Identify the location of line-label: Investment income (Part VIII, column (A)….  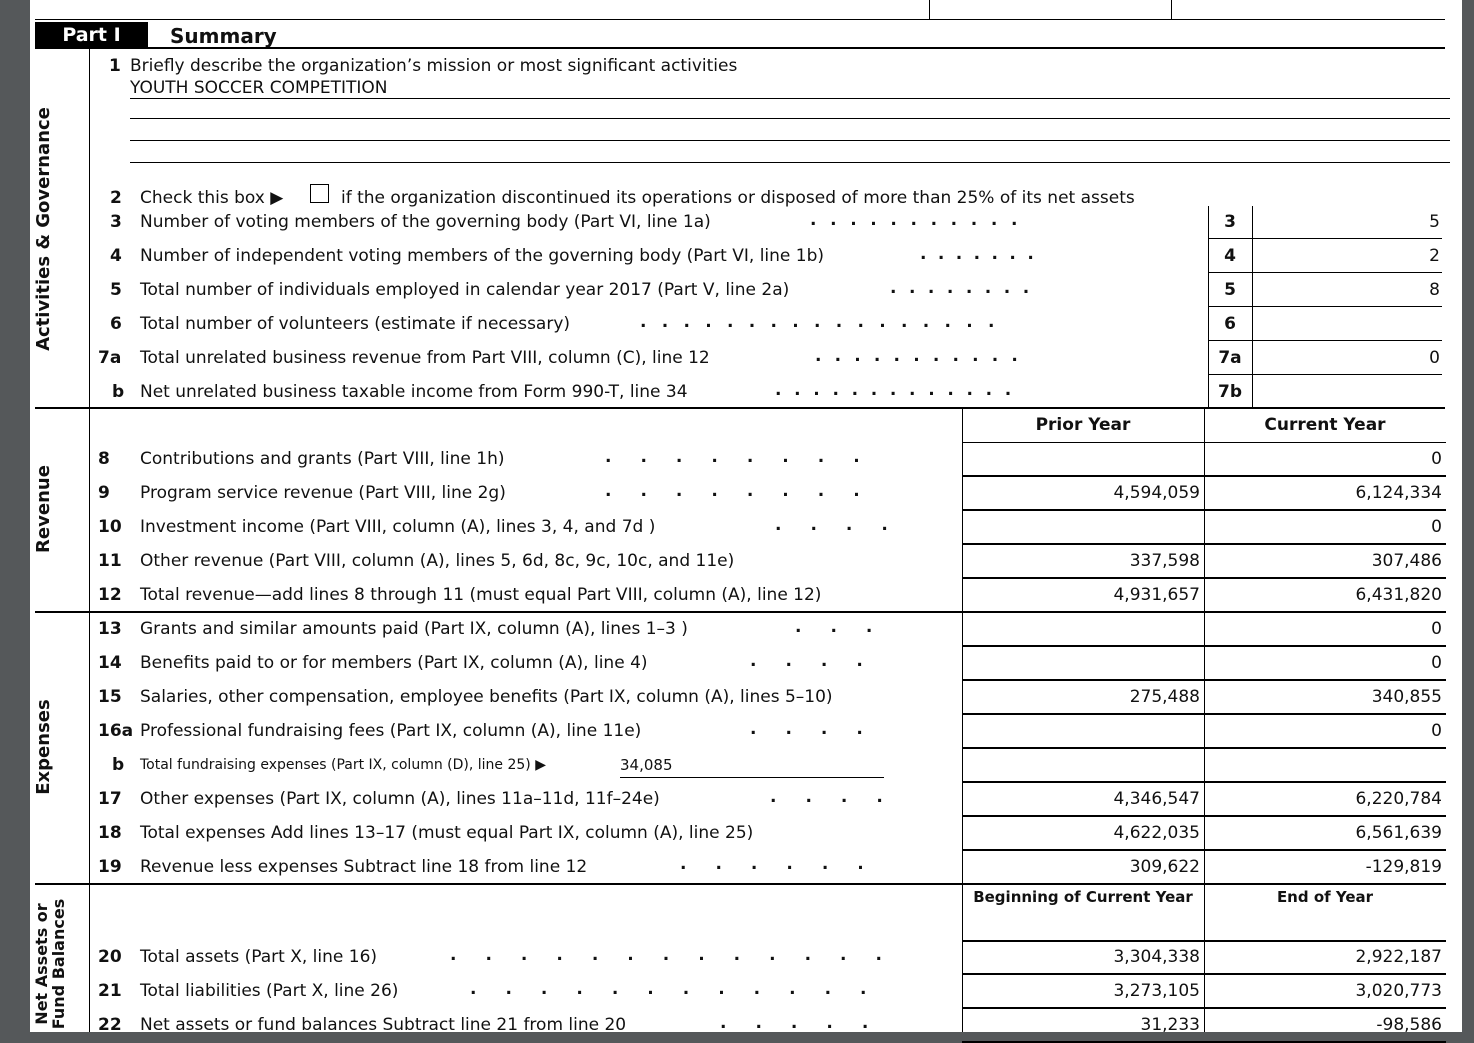
(398, 527).